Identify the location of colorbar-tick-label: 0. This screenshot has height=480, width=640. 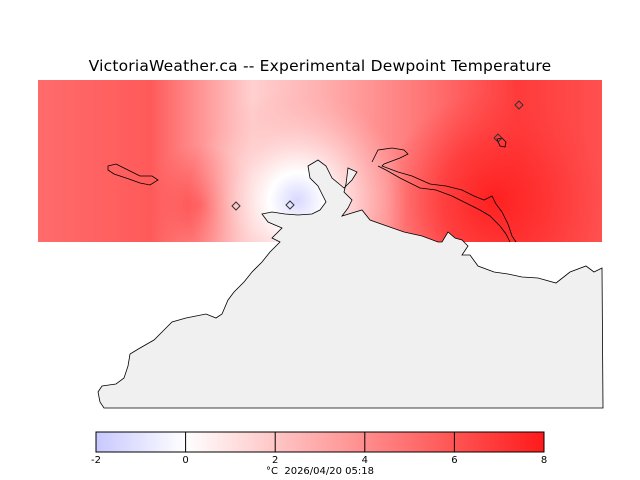
(185, 460).